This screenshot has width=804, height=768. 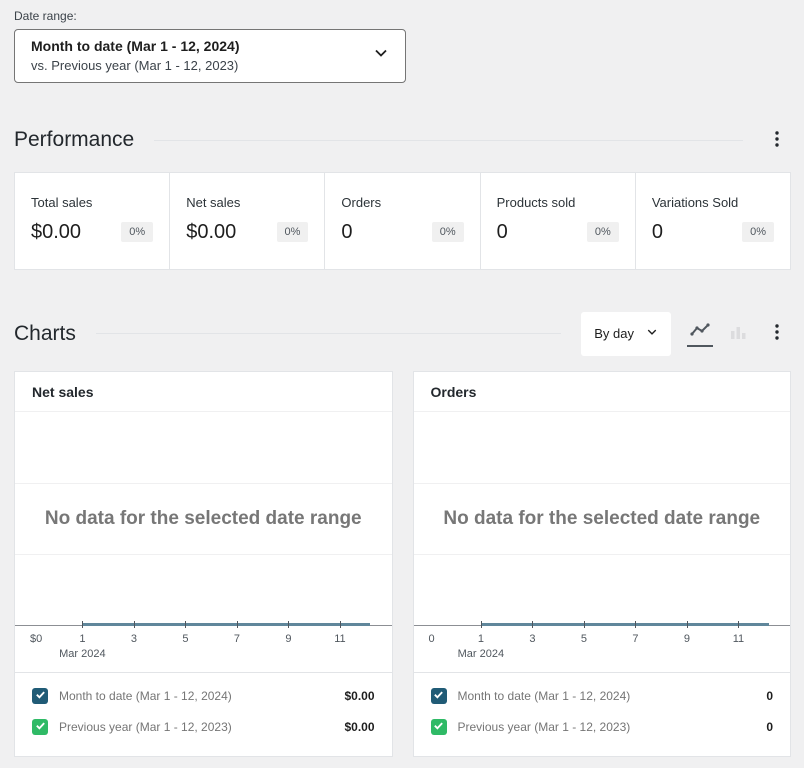 I want to click on x-axis-tick-label: 5, so click(x=185, y=638).